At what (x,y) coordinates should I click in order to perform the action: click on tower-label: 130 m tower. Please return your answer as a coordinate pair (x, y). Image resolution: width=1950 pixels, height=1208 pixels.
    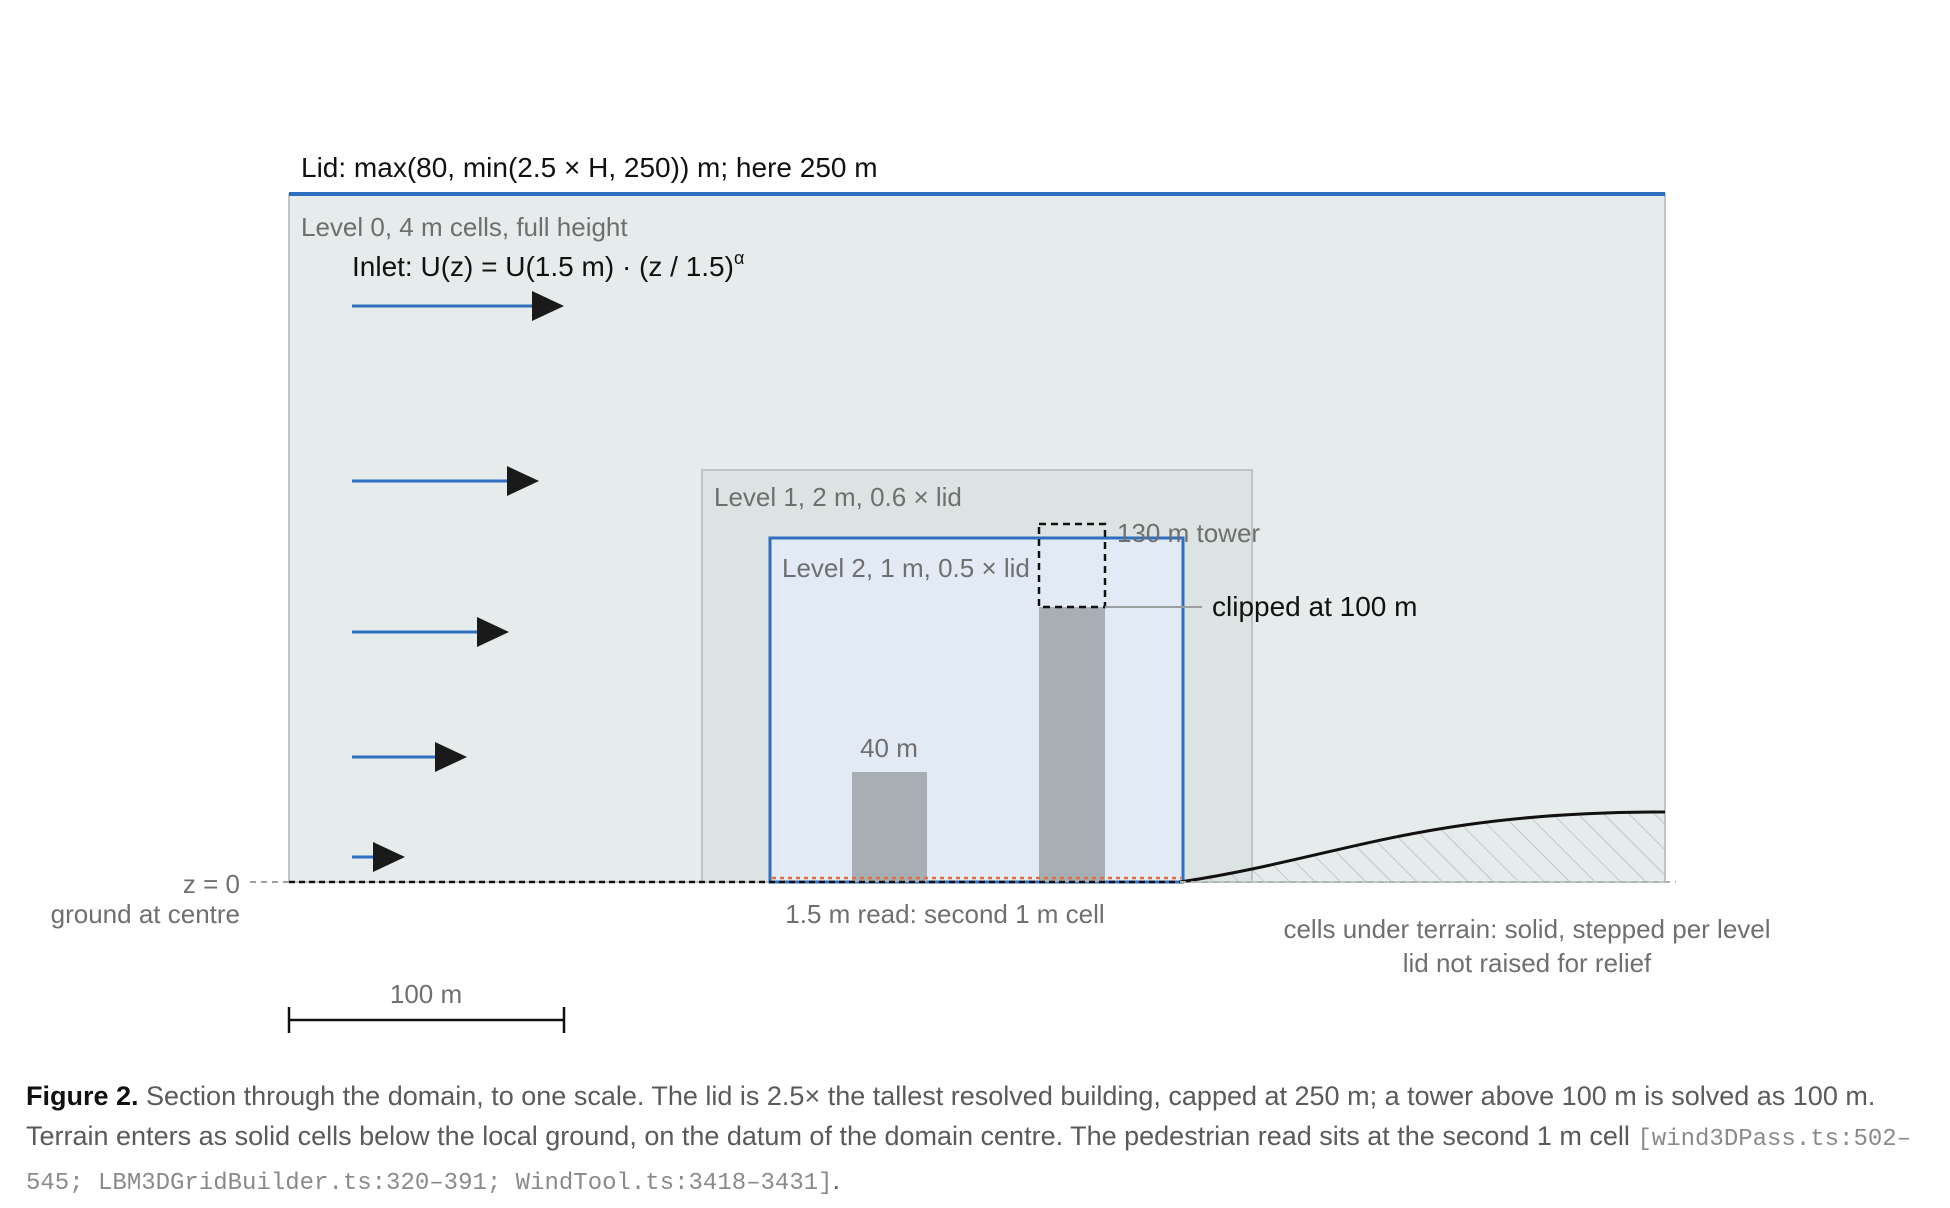
    Looking at the image, I should click on (1188, 533).